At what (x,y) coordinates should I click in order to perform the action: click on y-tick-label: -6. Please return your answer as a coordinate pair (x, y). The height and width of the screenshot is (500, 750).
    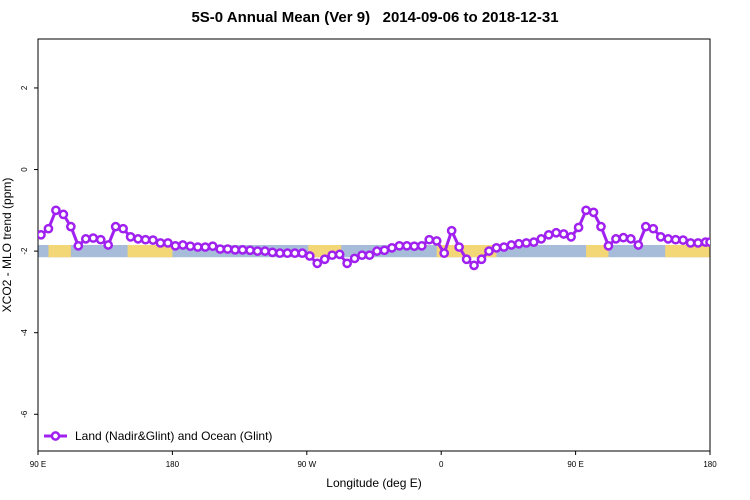
    Looking at the image, I should click on (24, 414).